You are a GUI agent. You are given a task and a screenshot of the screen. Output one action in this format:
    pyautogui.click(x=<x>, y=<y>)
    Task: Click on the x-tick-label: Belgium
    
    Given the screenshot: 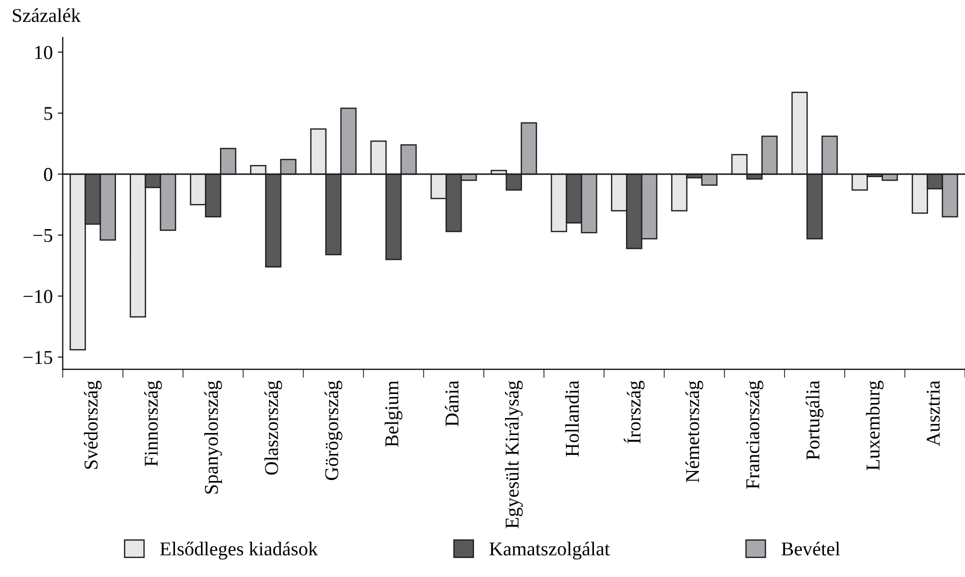 What is the action you would take?
    pyautogui.click(x=393, y=413)
    